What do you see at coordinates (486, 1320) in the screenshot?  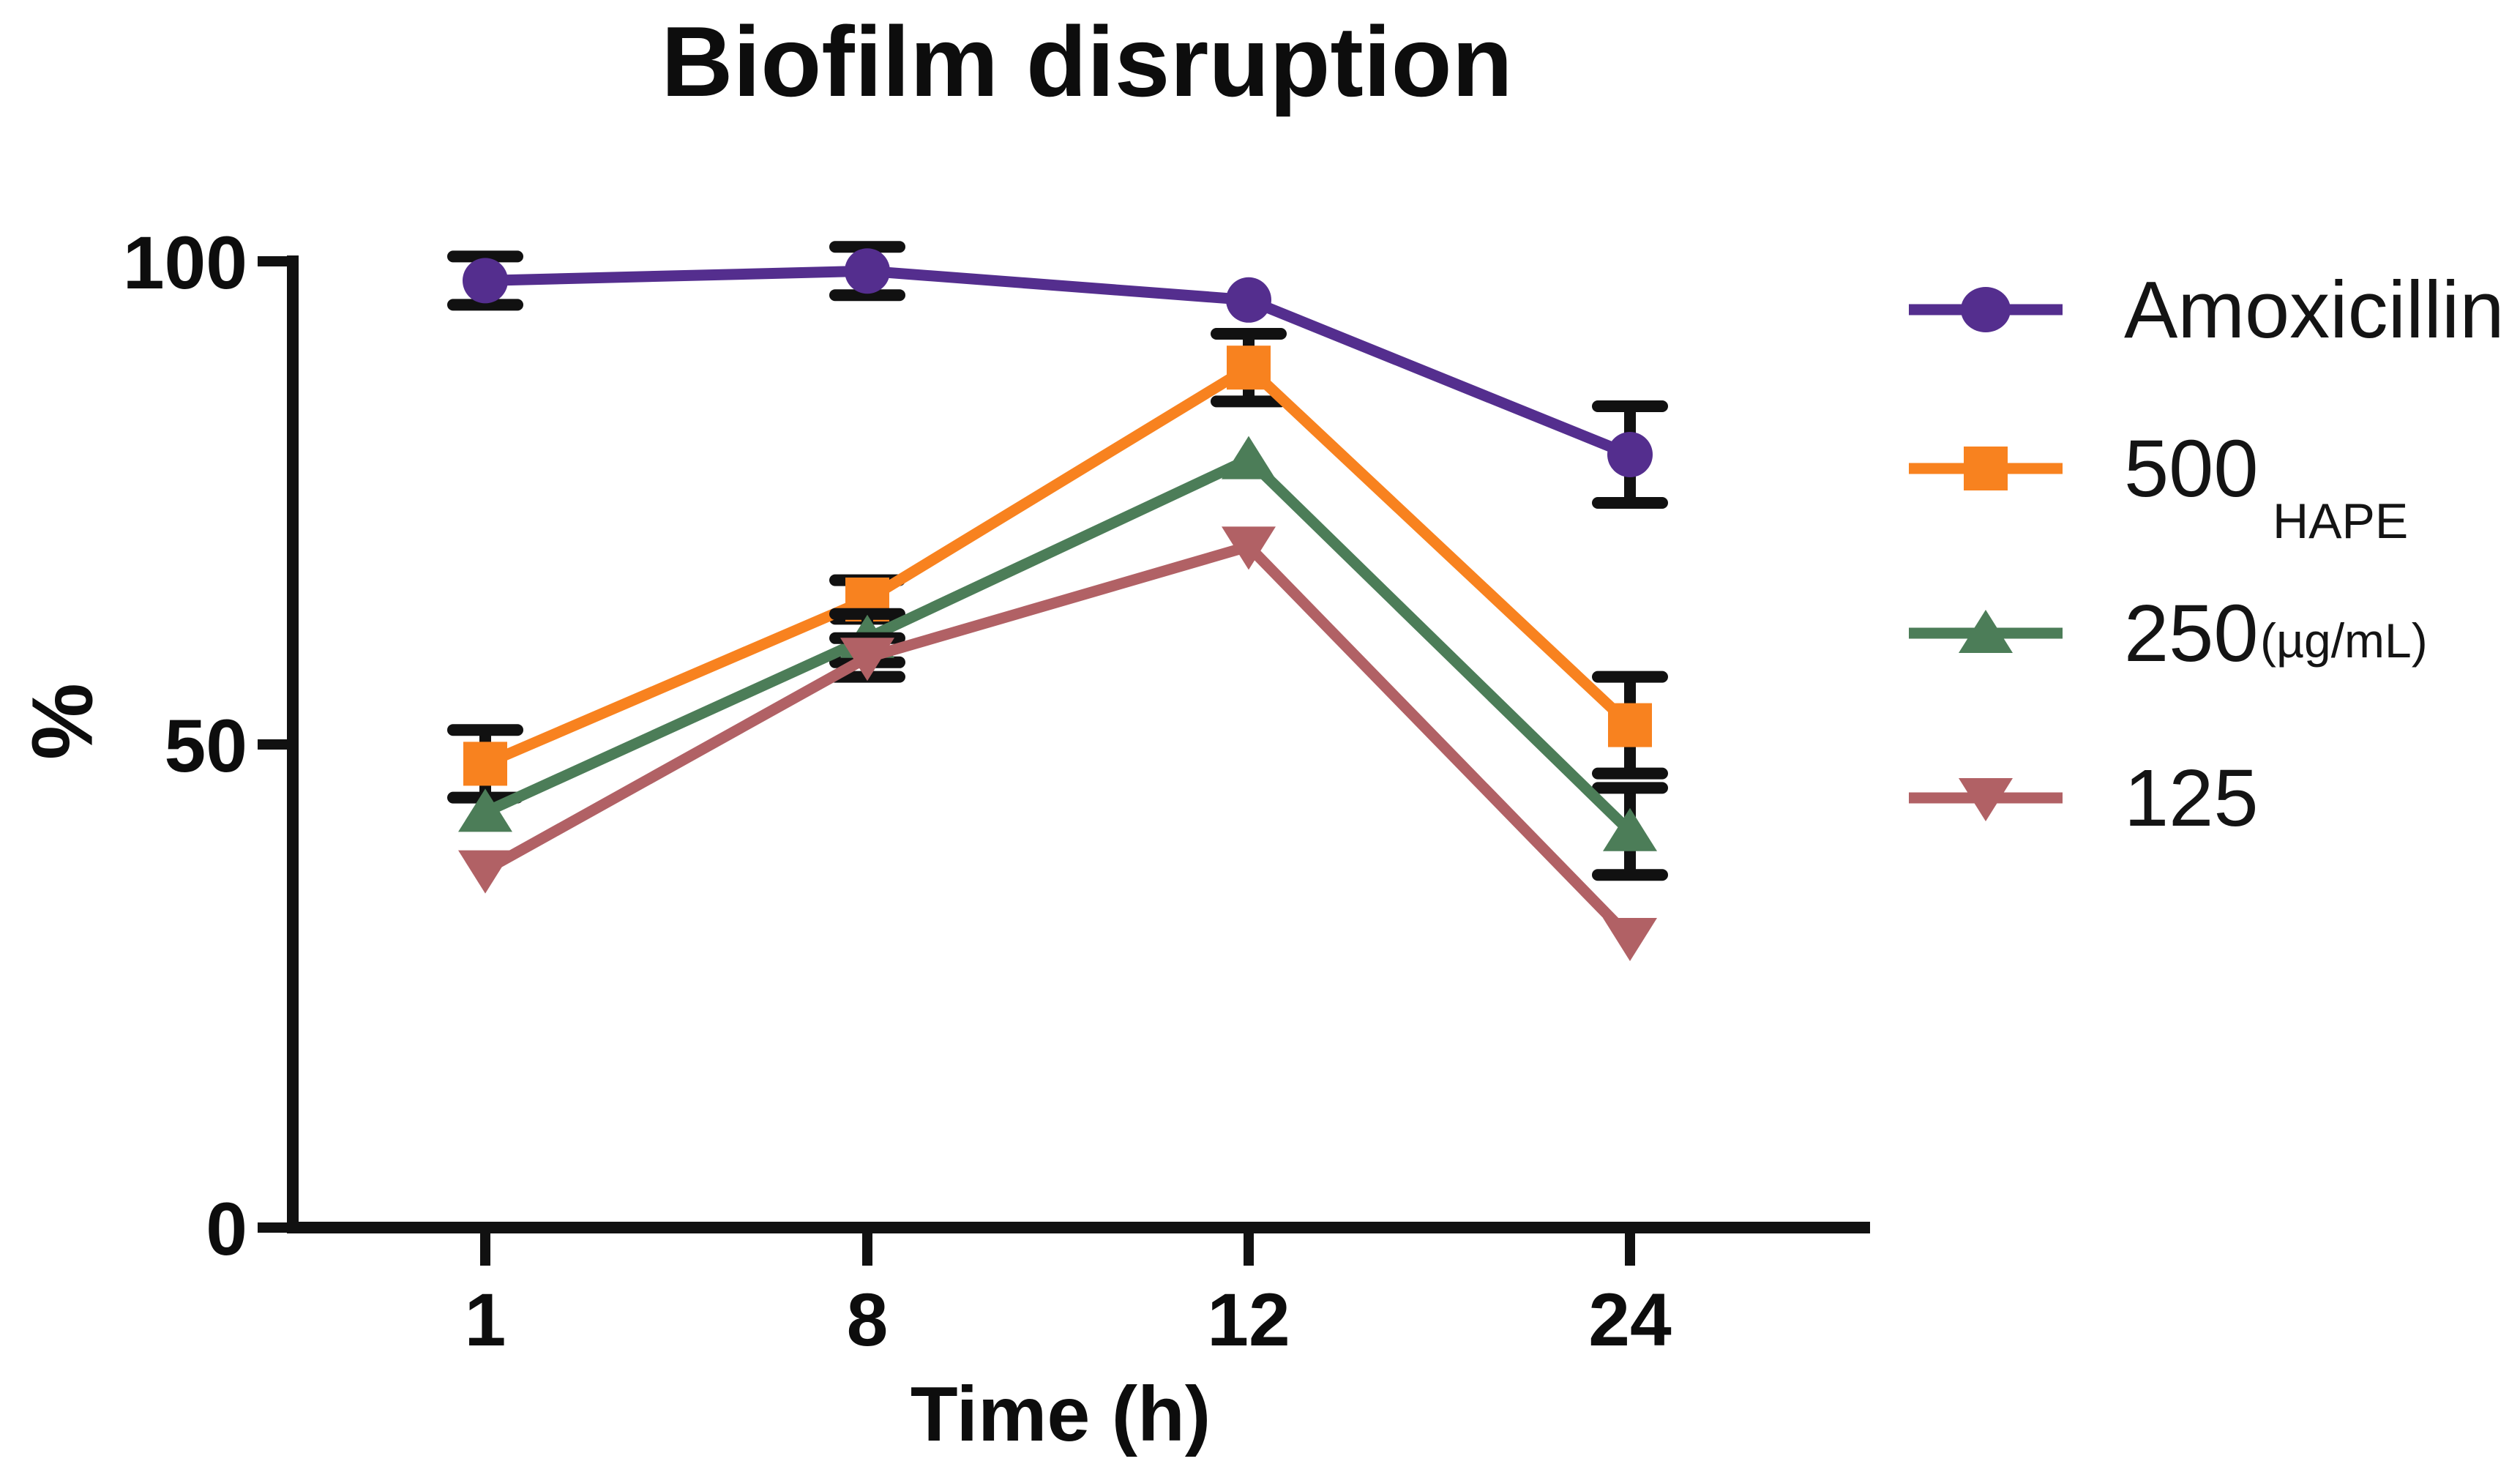 I see `x-tick-label: 1` at bounding box center [486, 1320].